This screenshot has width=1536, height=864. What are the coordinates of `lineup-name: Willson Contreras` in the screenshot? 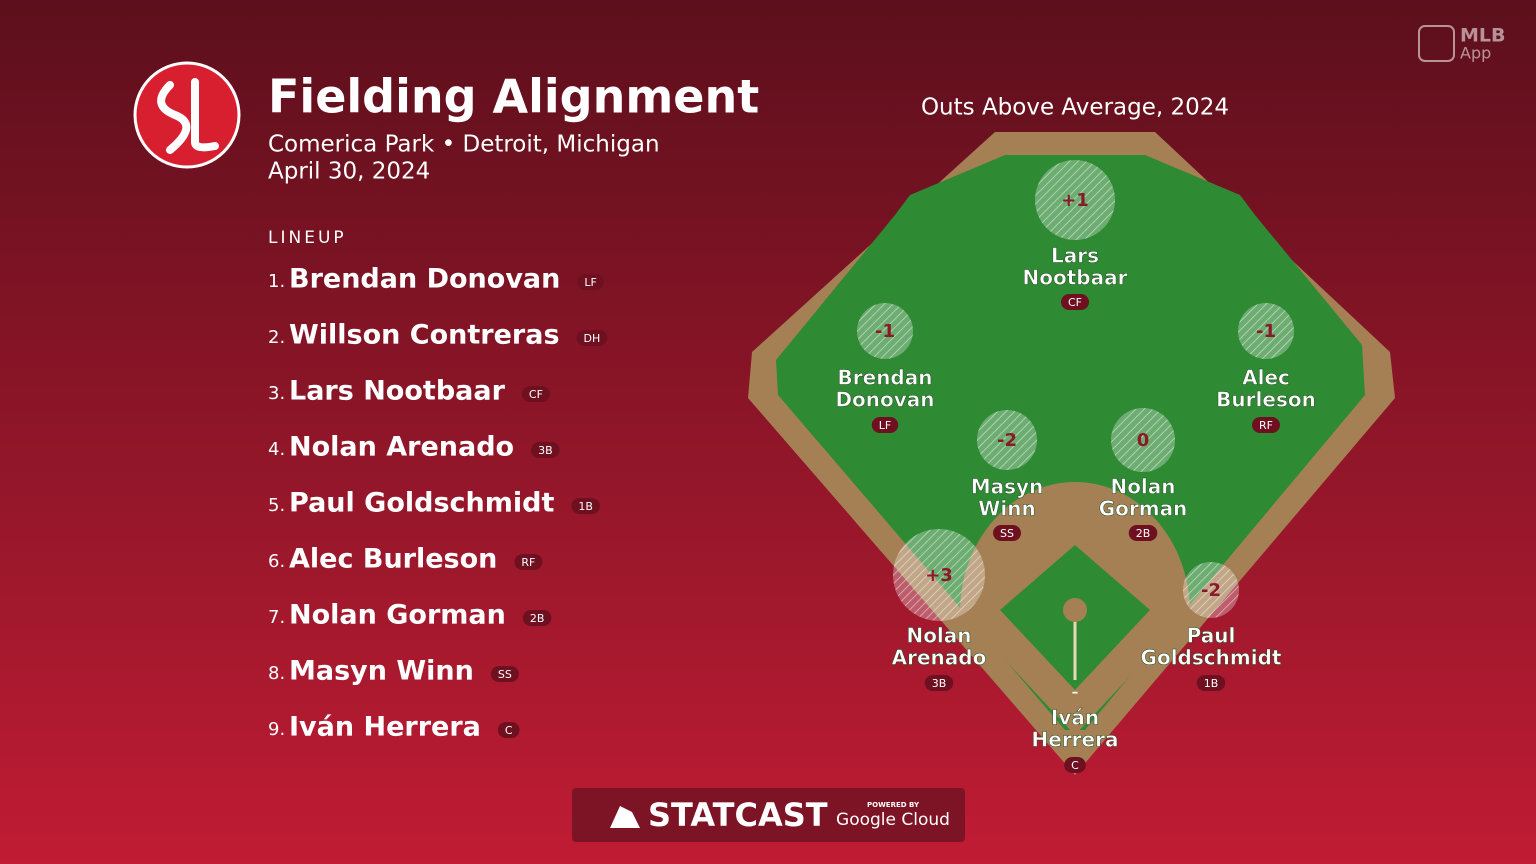 It's located at (424, 335).